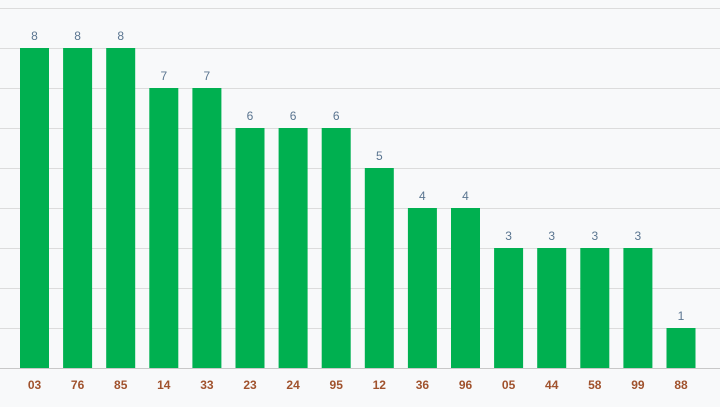 The image size is (720, 407). I want to click on value-label-12: 5, so click(379, 156).